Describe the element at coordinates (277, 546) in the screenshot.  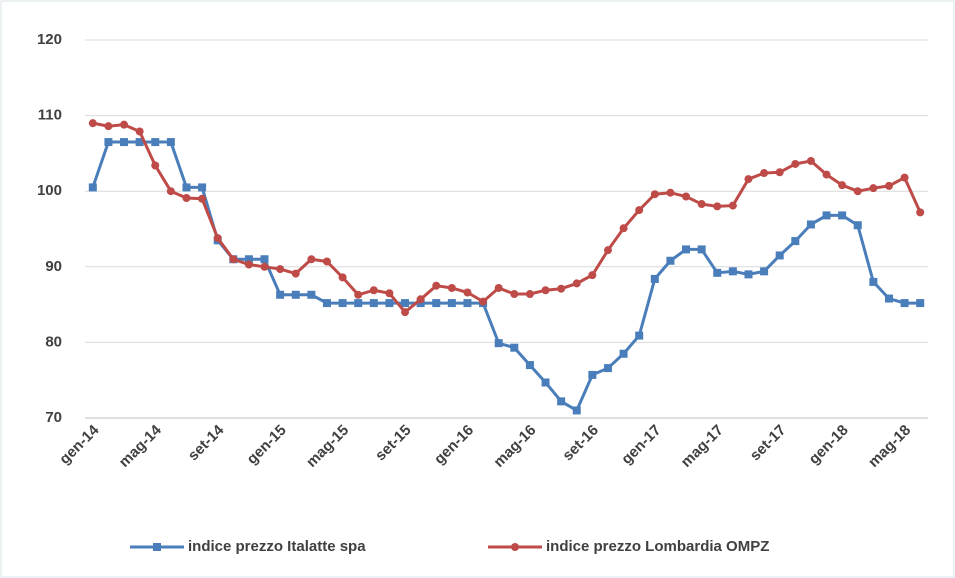
I see `legend-label: indice prezzo Italatte spa` at that location.